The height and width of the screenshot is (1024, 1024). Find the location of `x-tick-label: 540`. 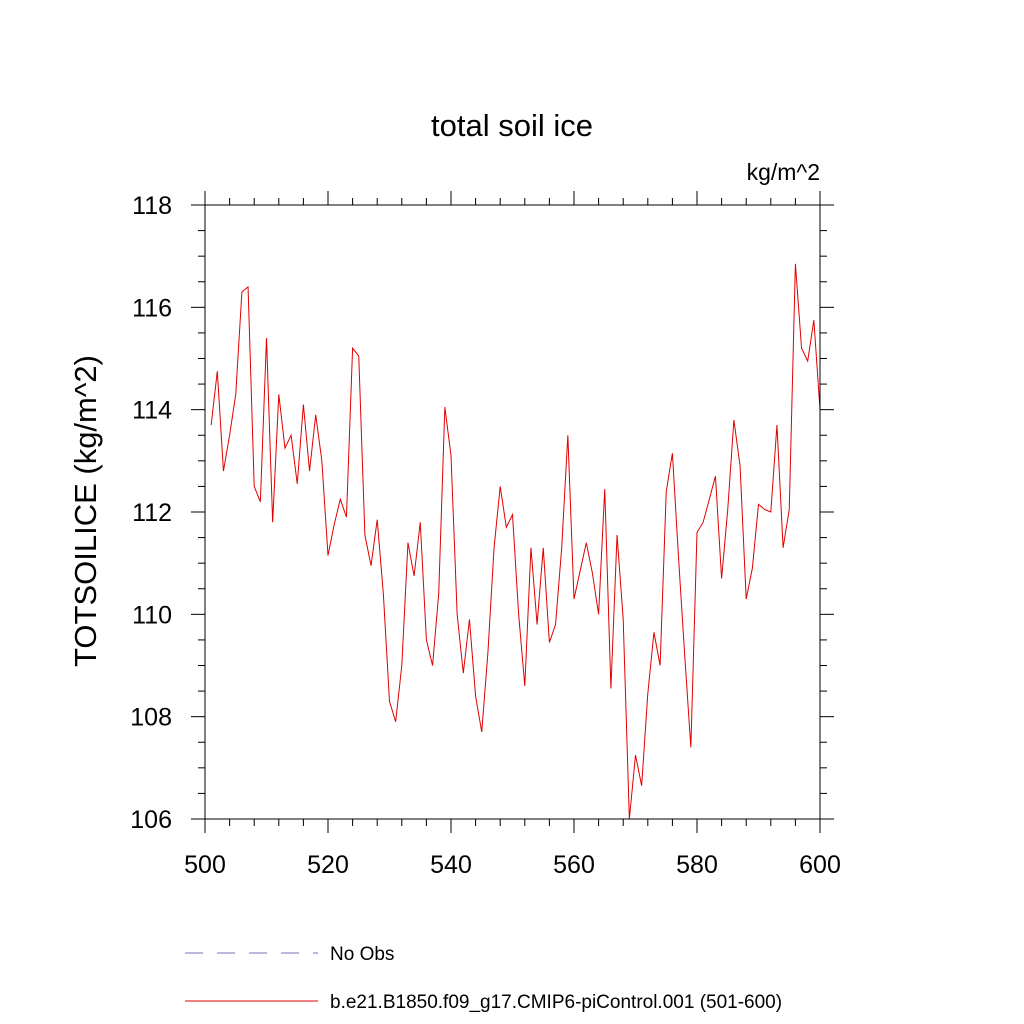

x-tick-label: 540 is located at coordinates (451, 865).